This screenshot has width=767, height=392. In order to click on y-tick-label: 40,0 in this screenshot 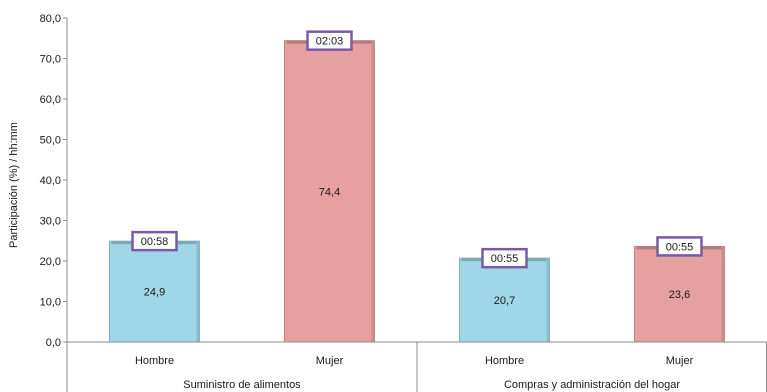, I will do `click(50, 181)`.